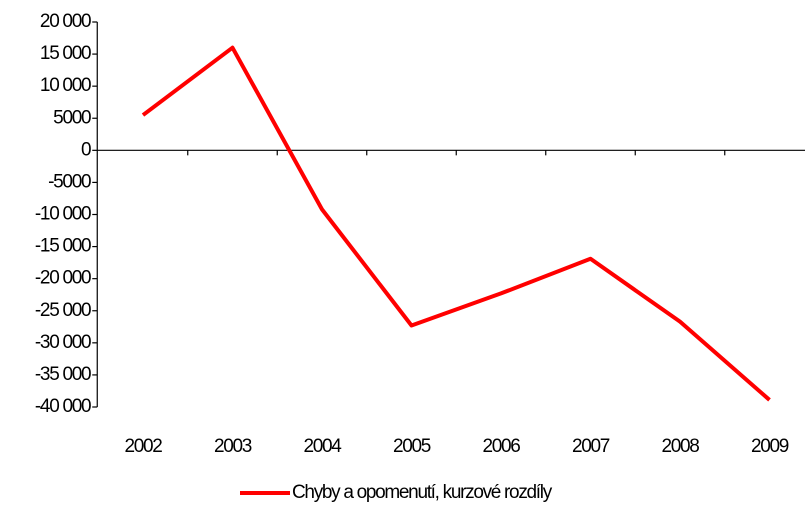  What do you see at coordinates (63, 278) in the screenshot?
I see `y-tick-label: -20 000` at bounding box center [63, 278].